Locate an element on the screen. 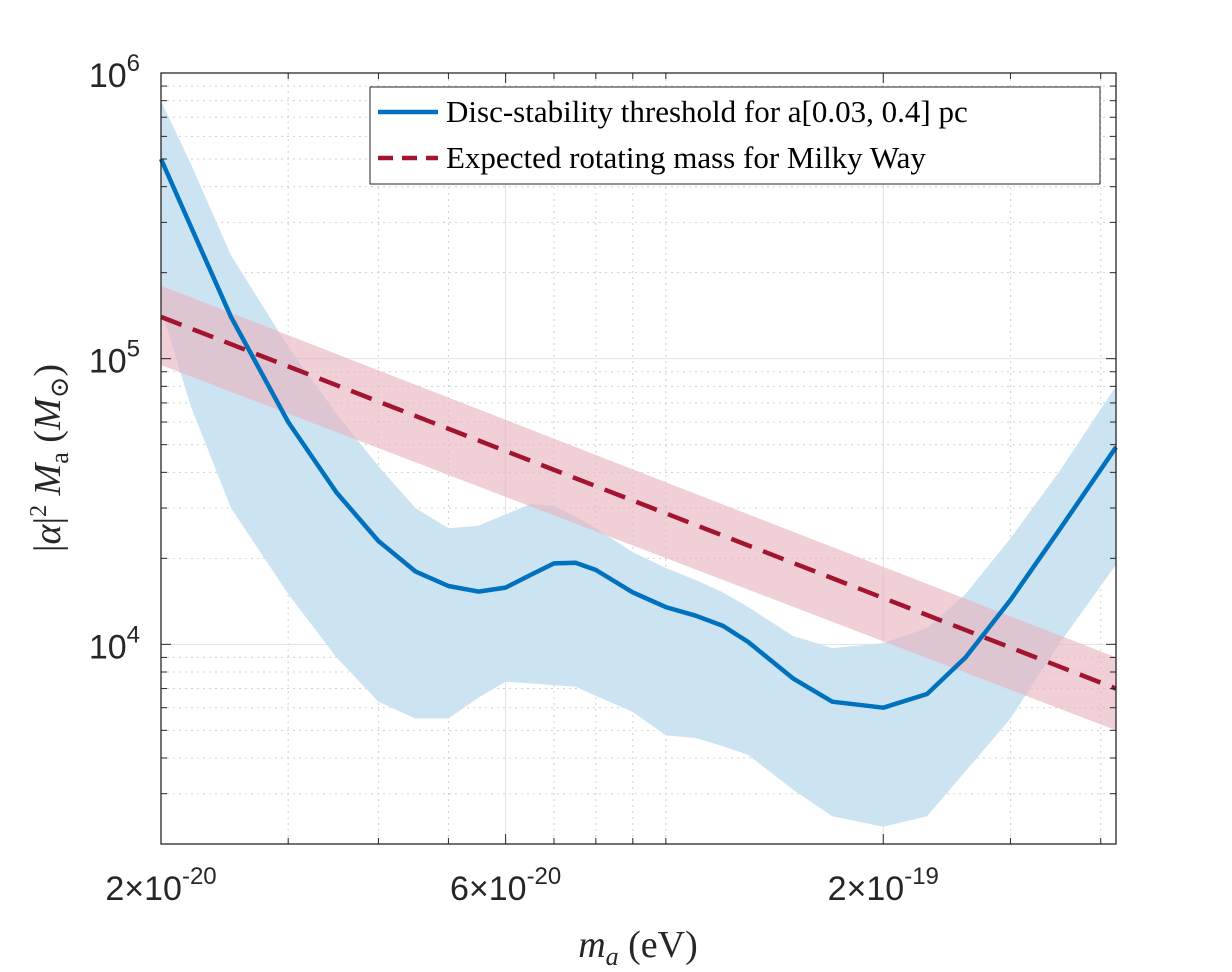 This screenshot has height=972, width=1232. x-tick-label: 2×10⁻²⁰ is located at coordinates (160, 885).